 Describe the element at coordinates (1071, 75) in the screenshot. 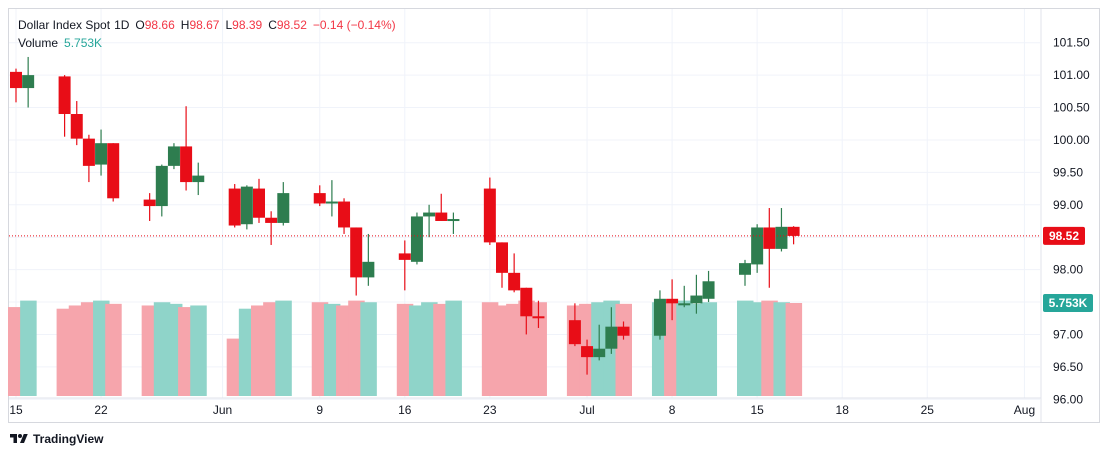

I see `y-tick-label: 101.00` at that location.